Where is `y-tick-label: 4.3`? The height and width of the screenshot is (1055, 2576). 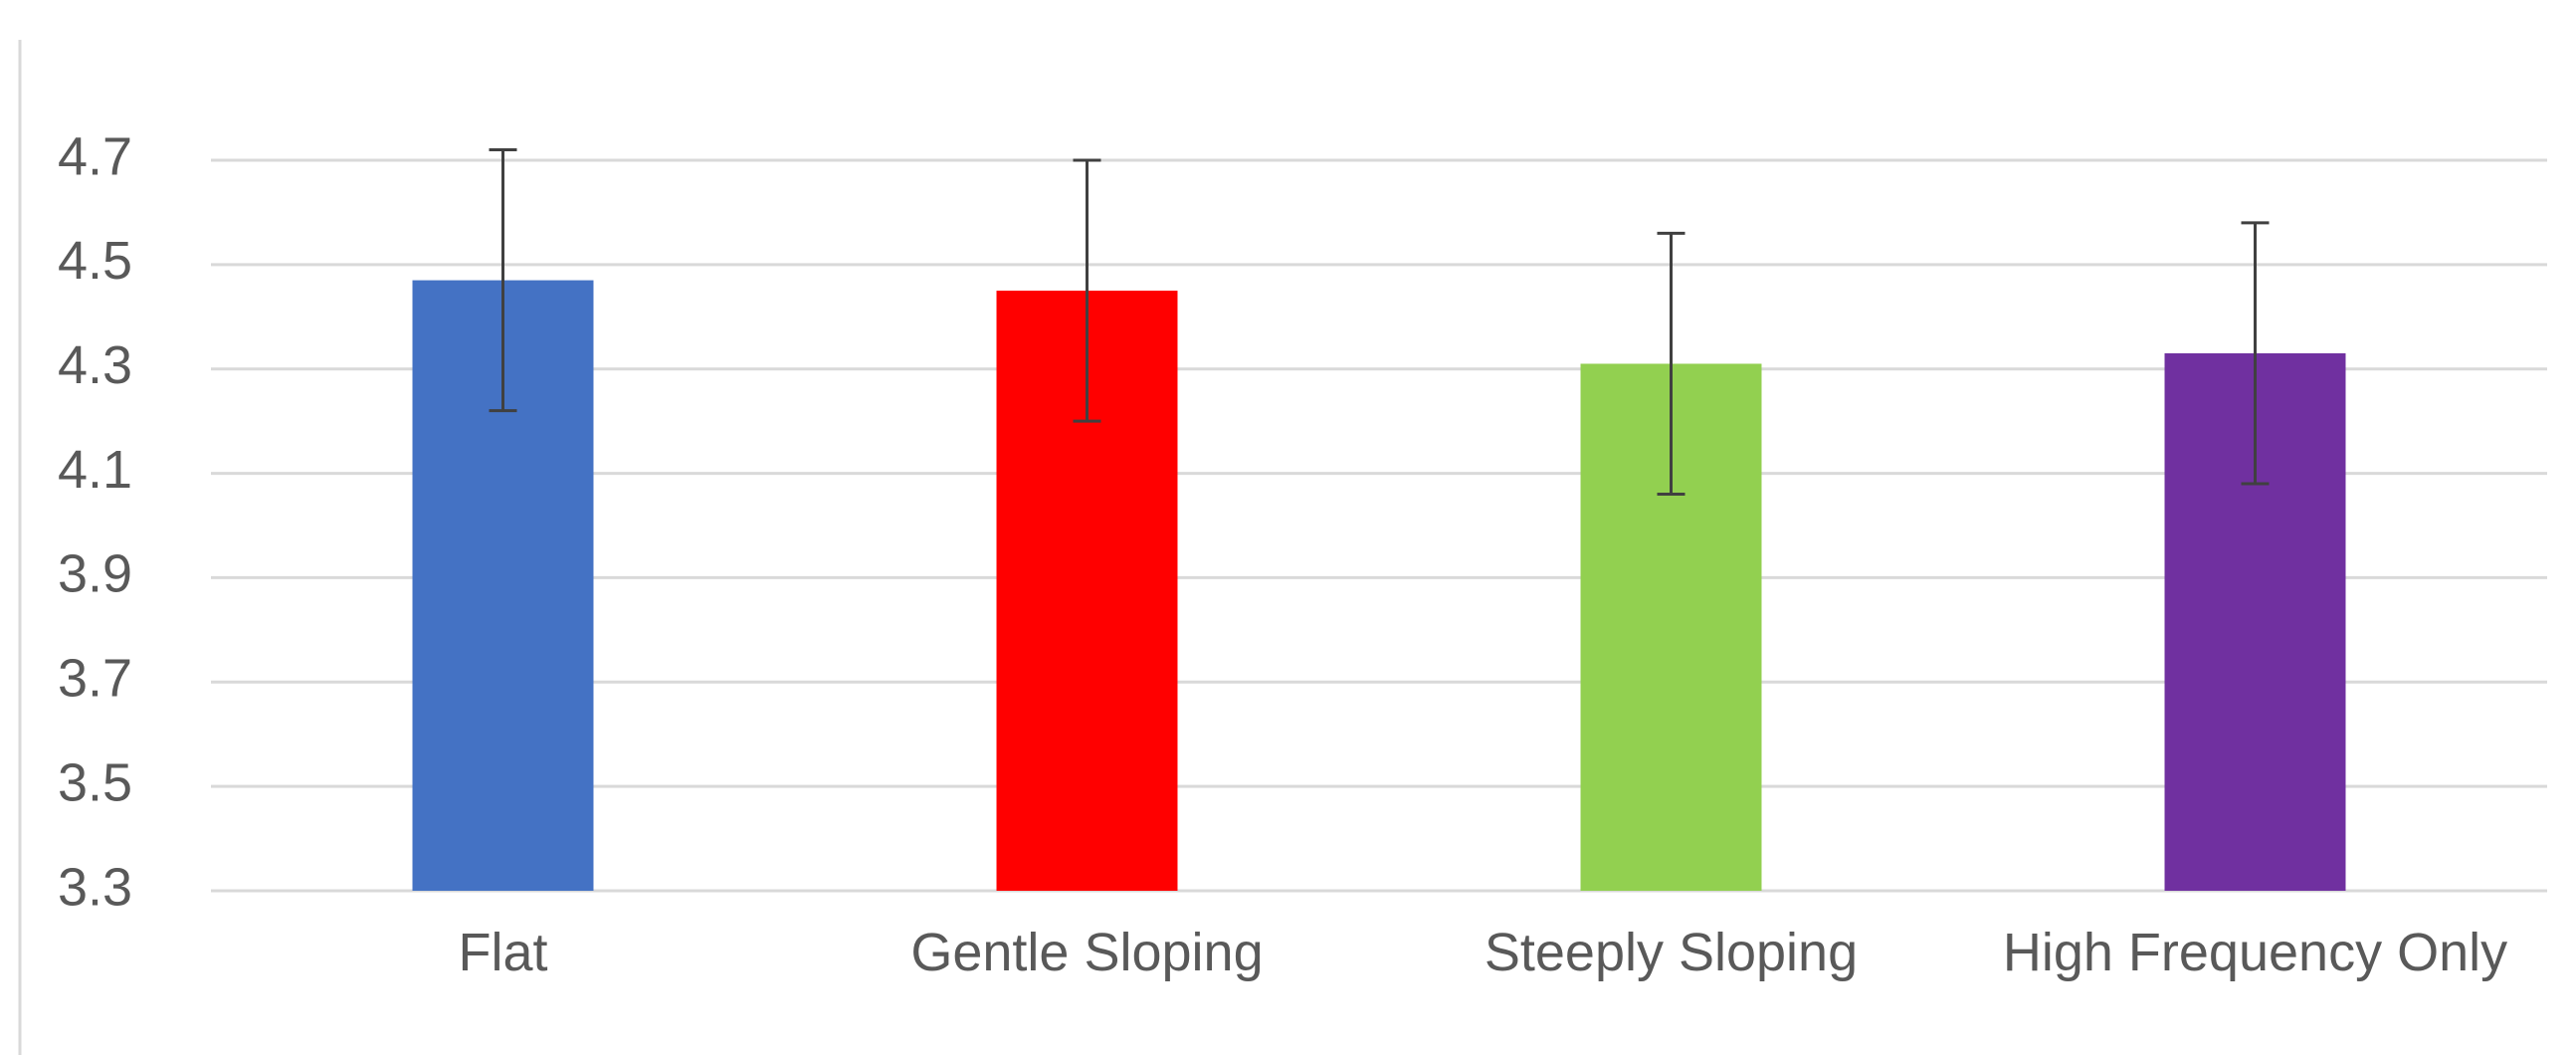 y-tick-label: 4.3 is located at coordinates (95, 365).